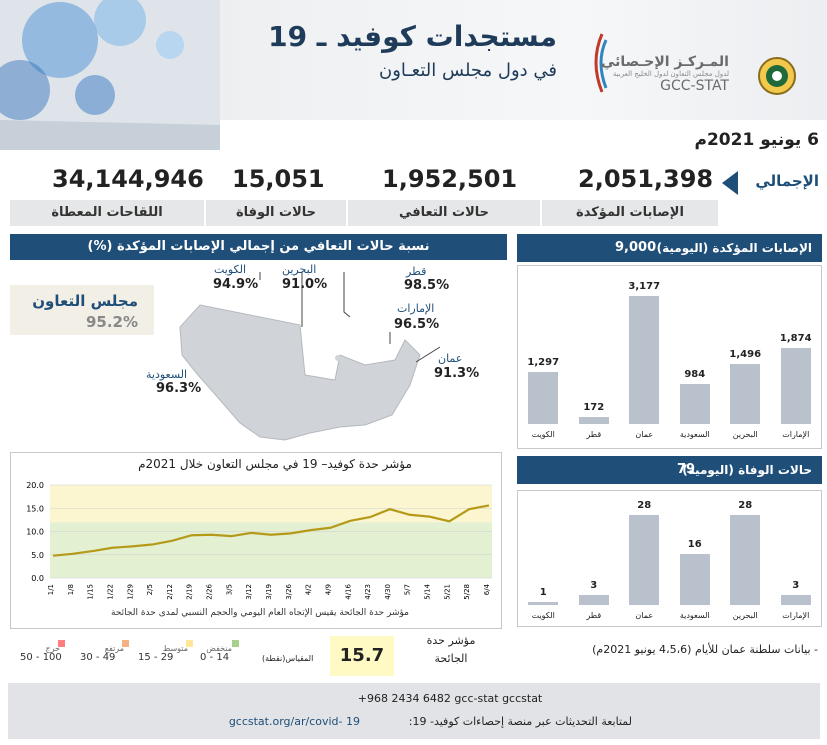 This screenshot has width=827, height=745. What do you see at coordinates (35, 508) in the screenshot?
I see `y-tick-label: 15.0` at bounding box center [35, 508].